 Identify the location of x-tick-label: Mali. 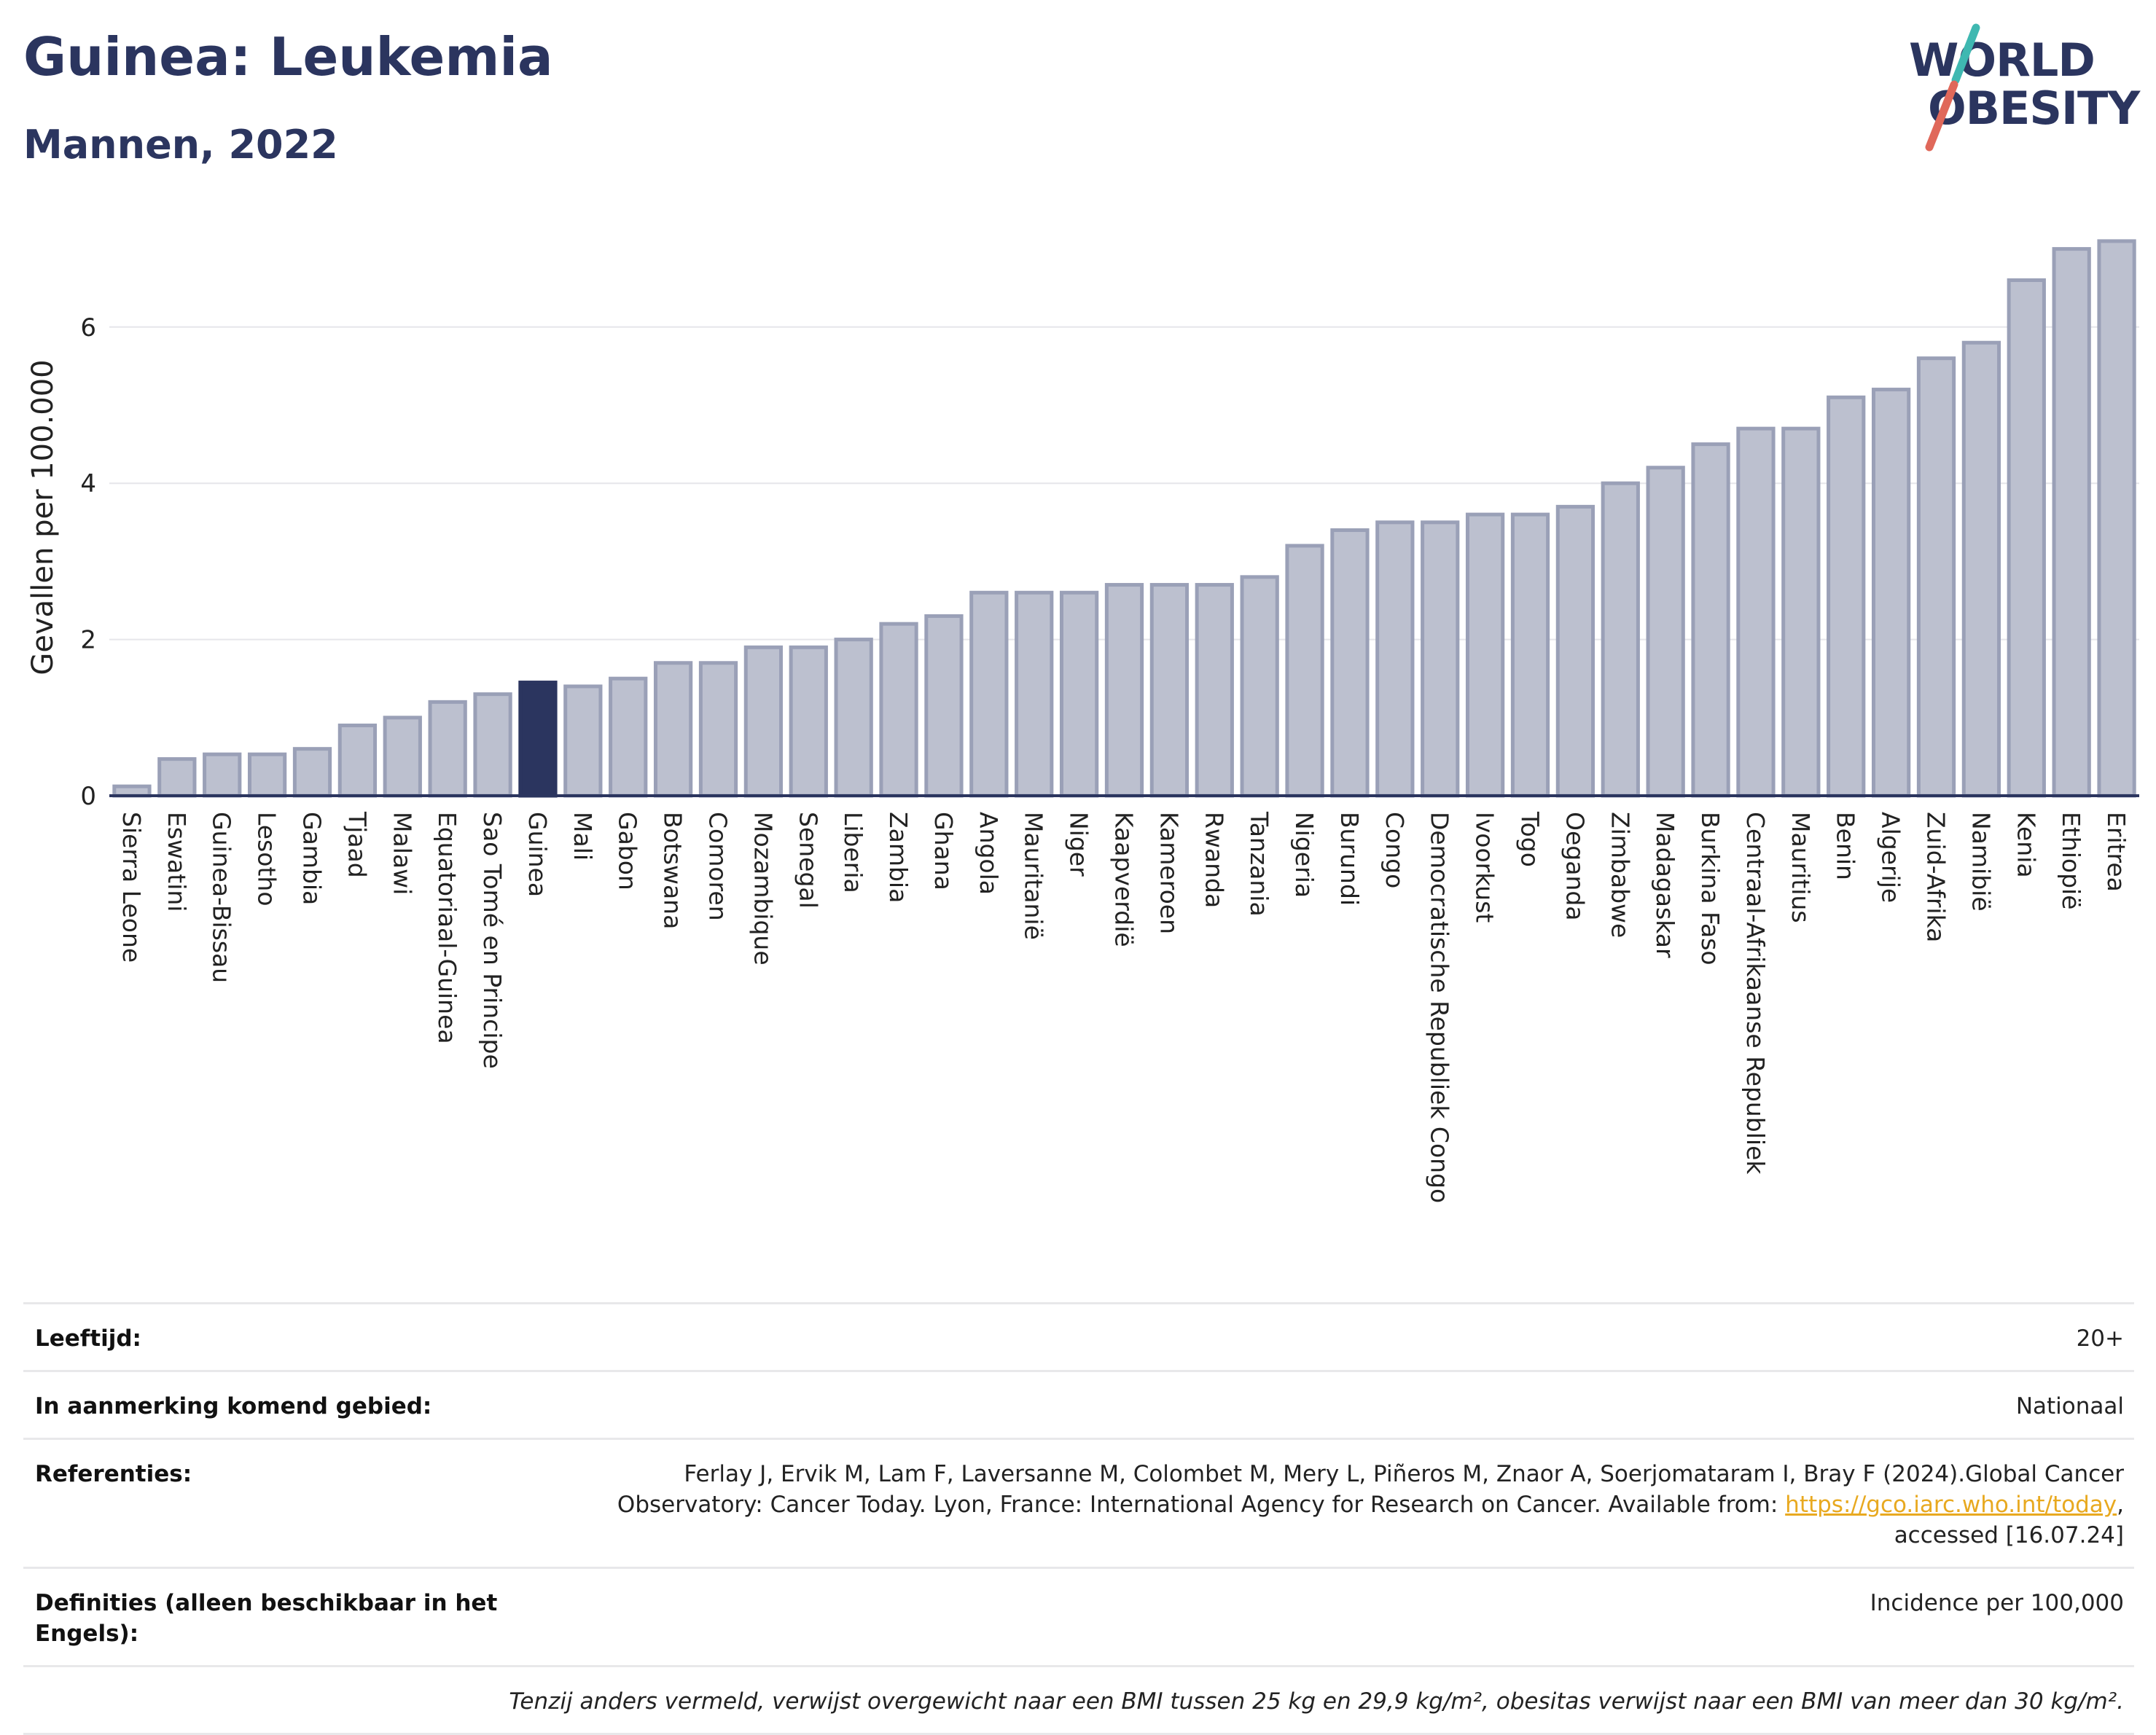
(583, 837).